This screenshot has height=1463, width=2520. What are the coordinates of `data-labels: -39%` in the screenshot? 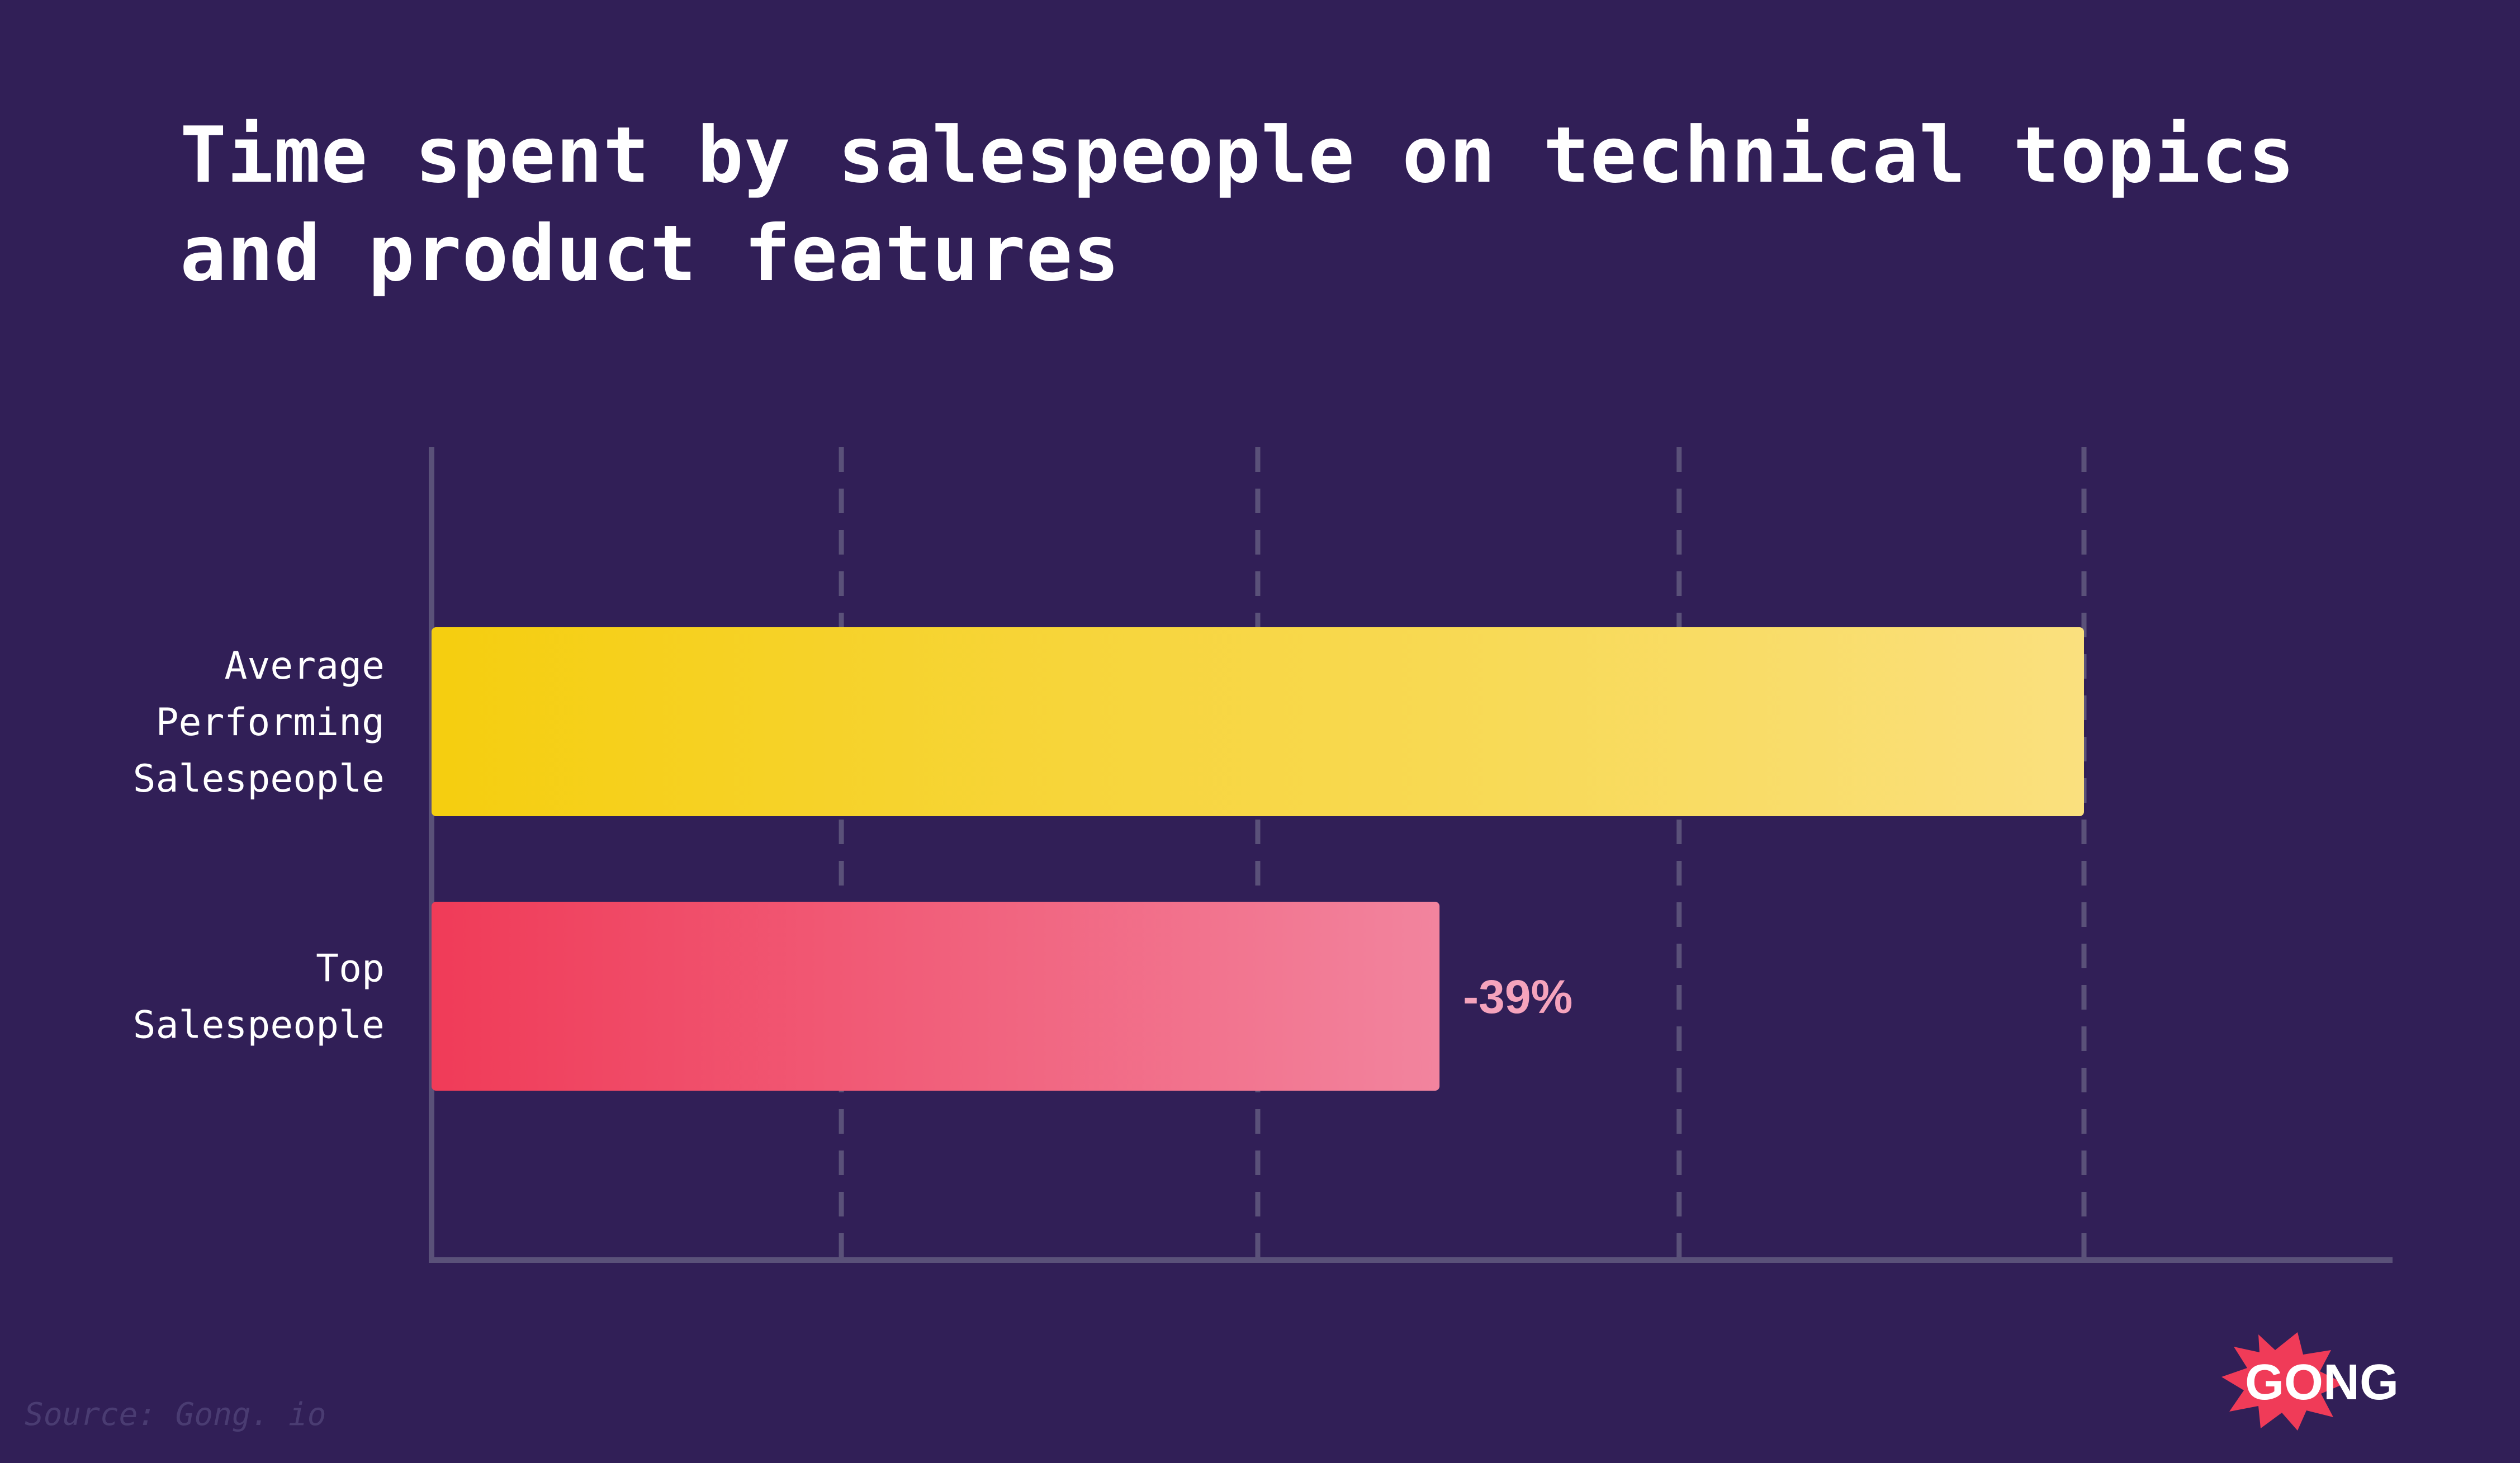 It's located at (1517, 996).